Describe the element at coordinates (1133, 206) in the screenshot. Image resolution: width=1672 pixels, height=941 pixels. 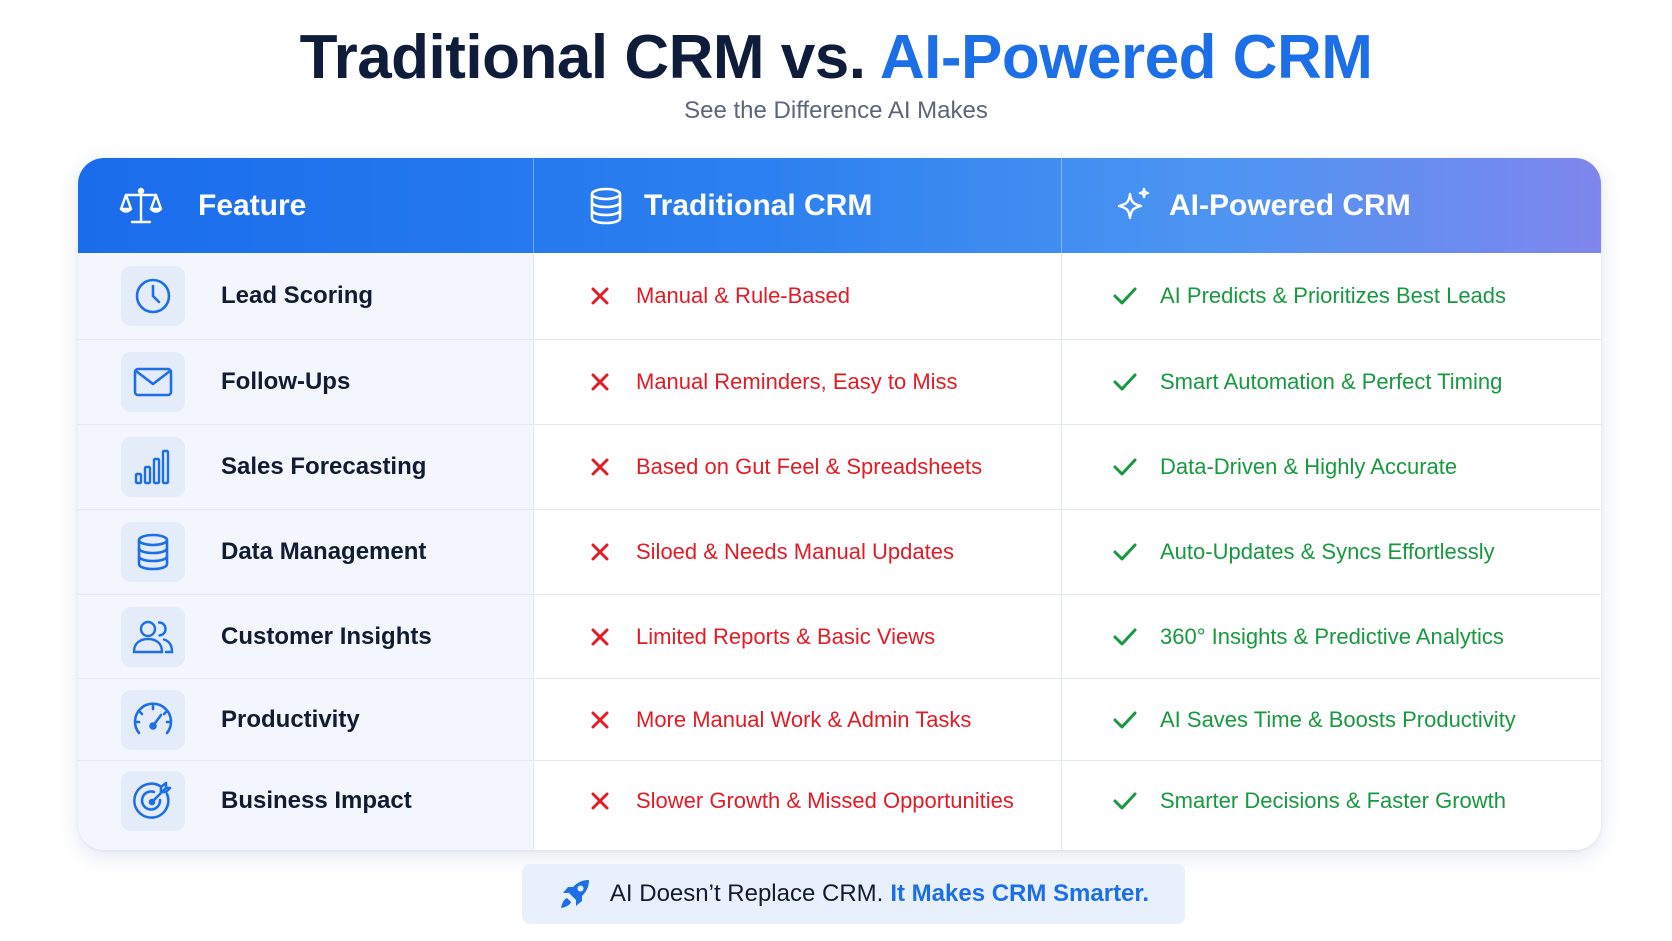
I see `sparkle-icon` at that location.